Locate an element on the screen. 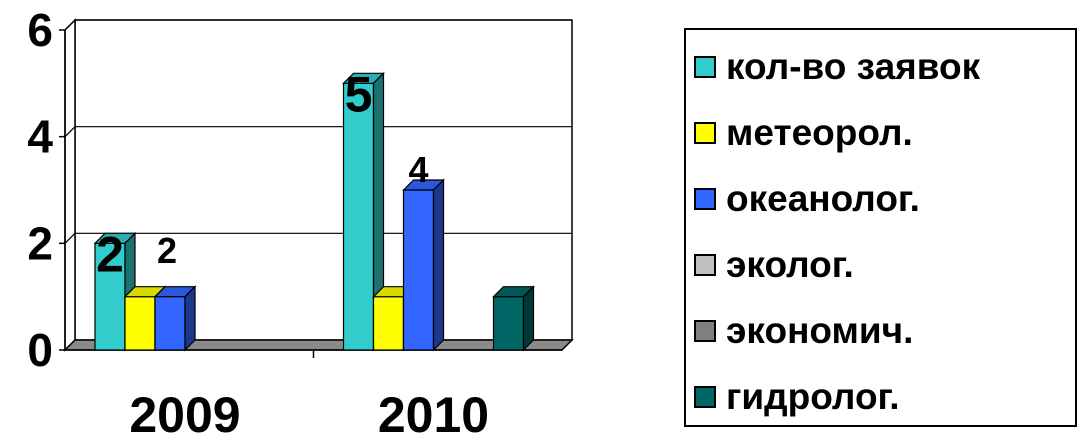 This screenshot has width=1081, height=441. legend-item: экономич. is located at coordinates (803, 331).